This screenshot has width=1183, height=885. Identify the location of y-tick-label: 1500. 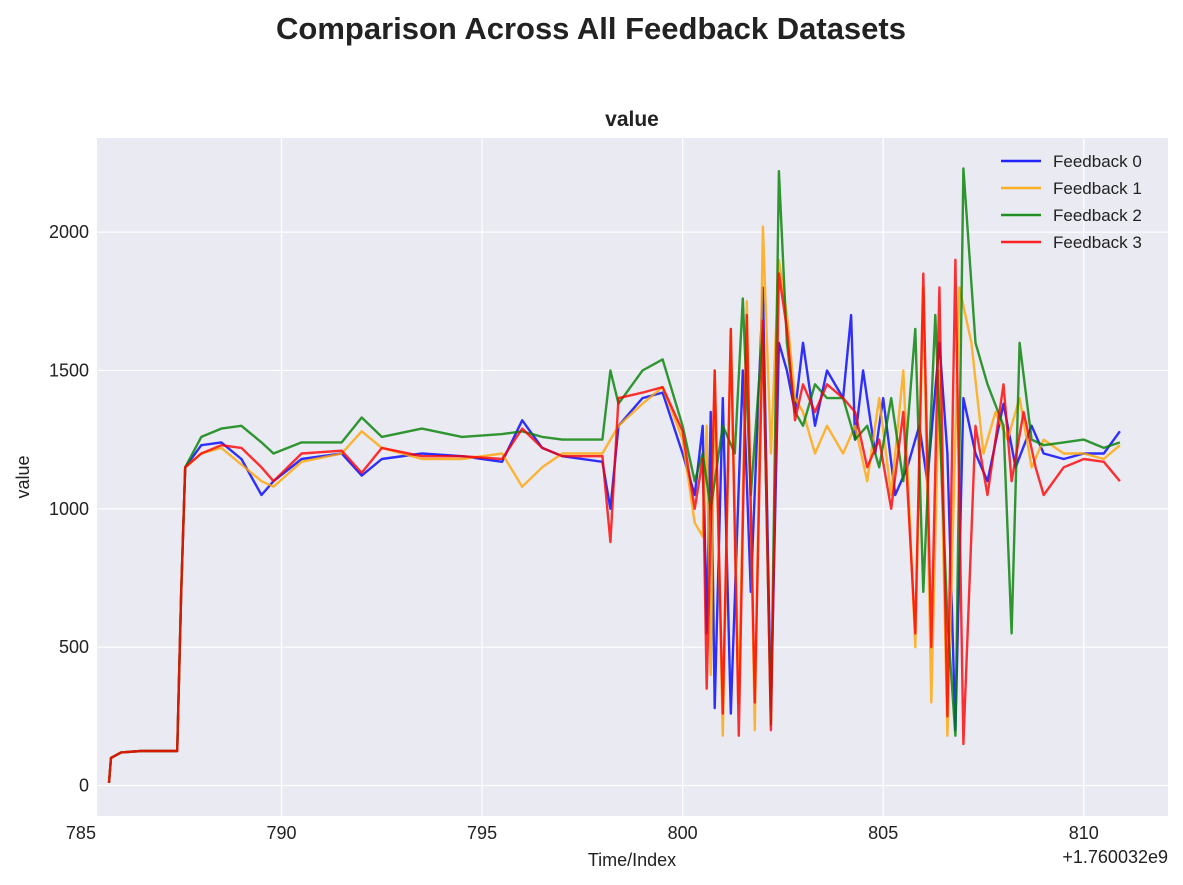
(69, 370).